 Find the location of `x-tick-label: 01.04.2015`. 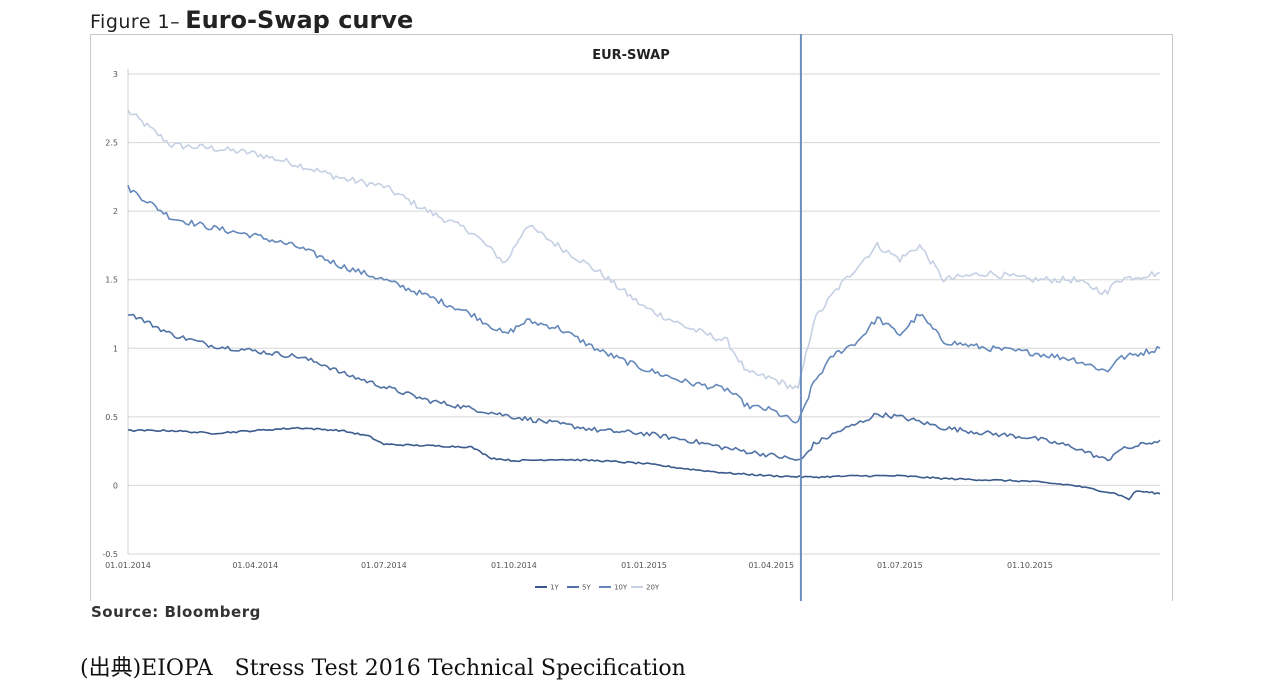

x-tick-label: 01.04.2015 is located at coordinates (771, 565).